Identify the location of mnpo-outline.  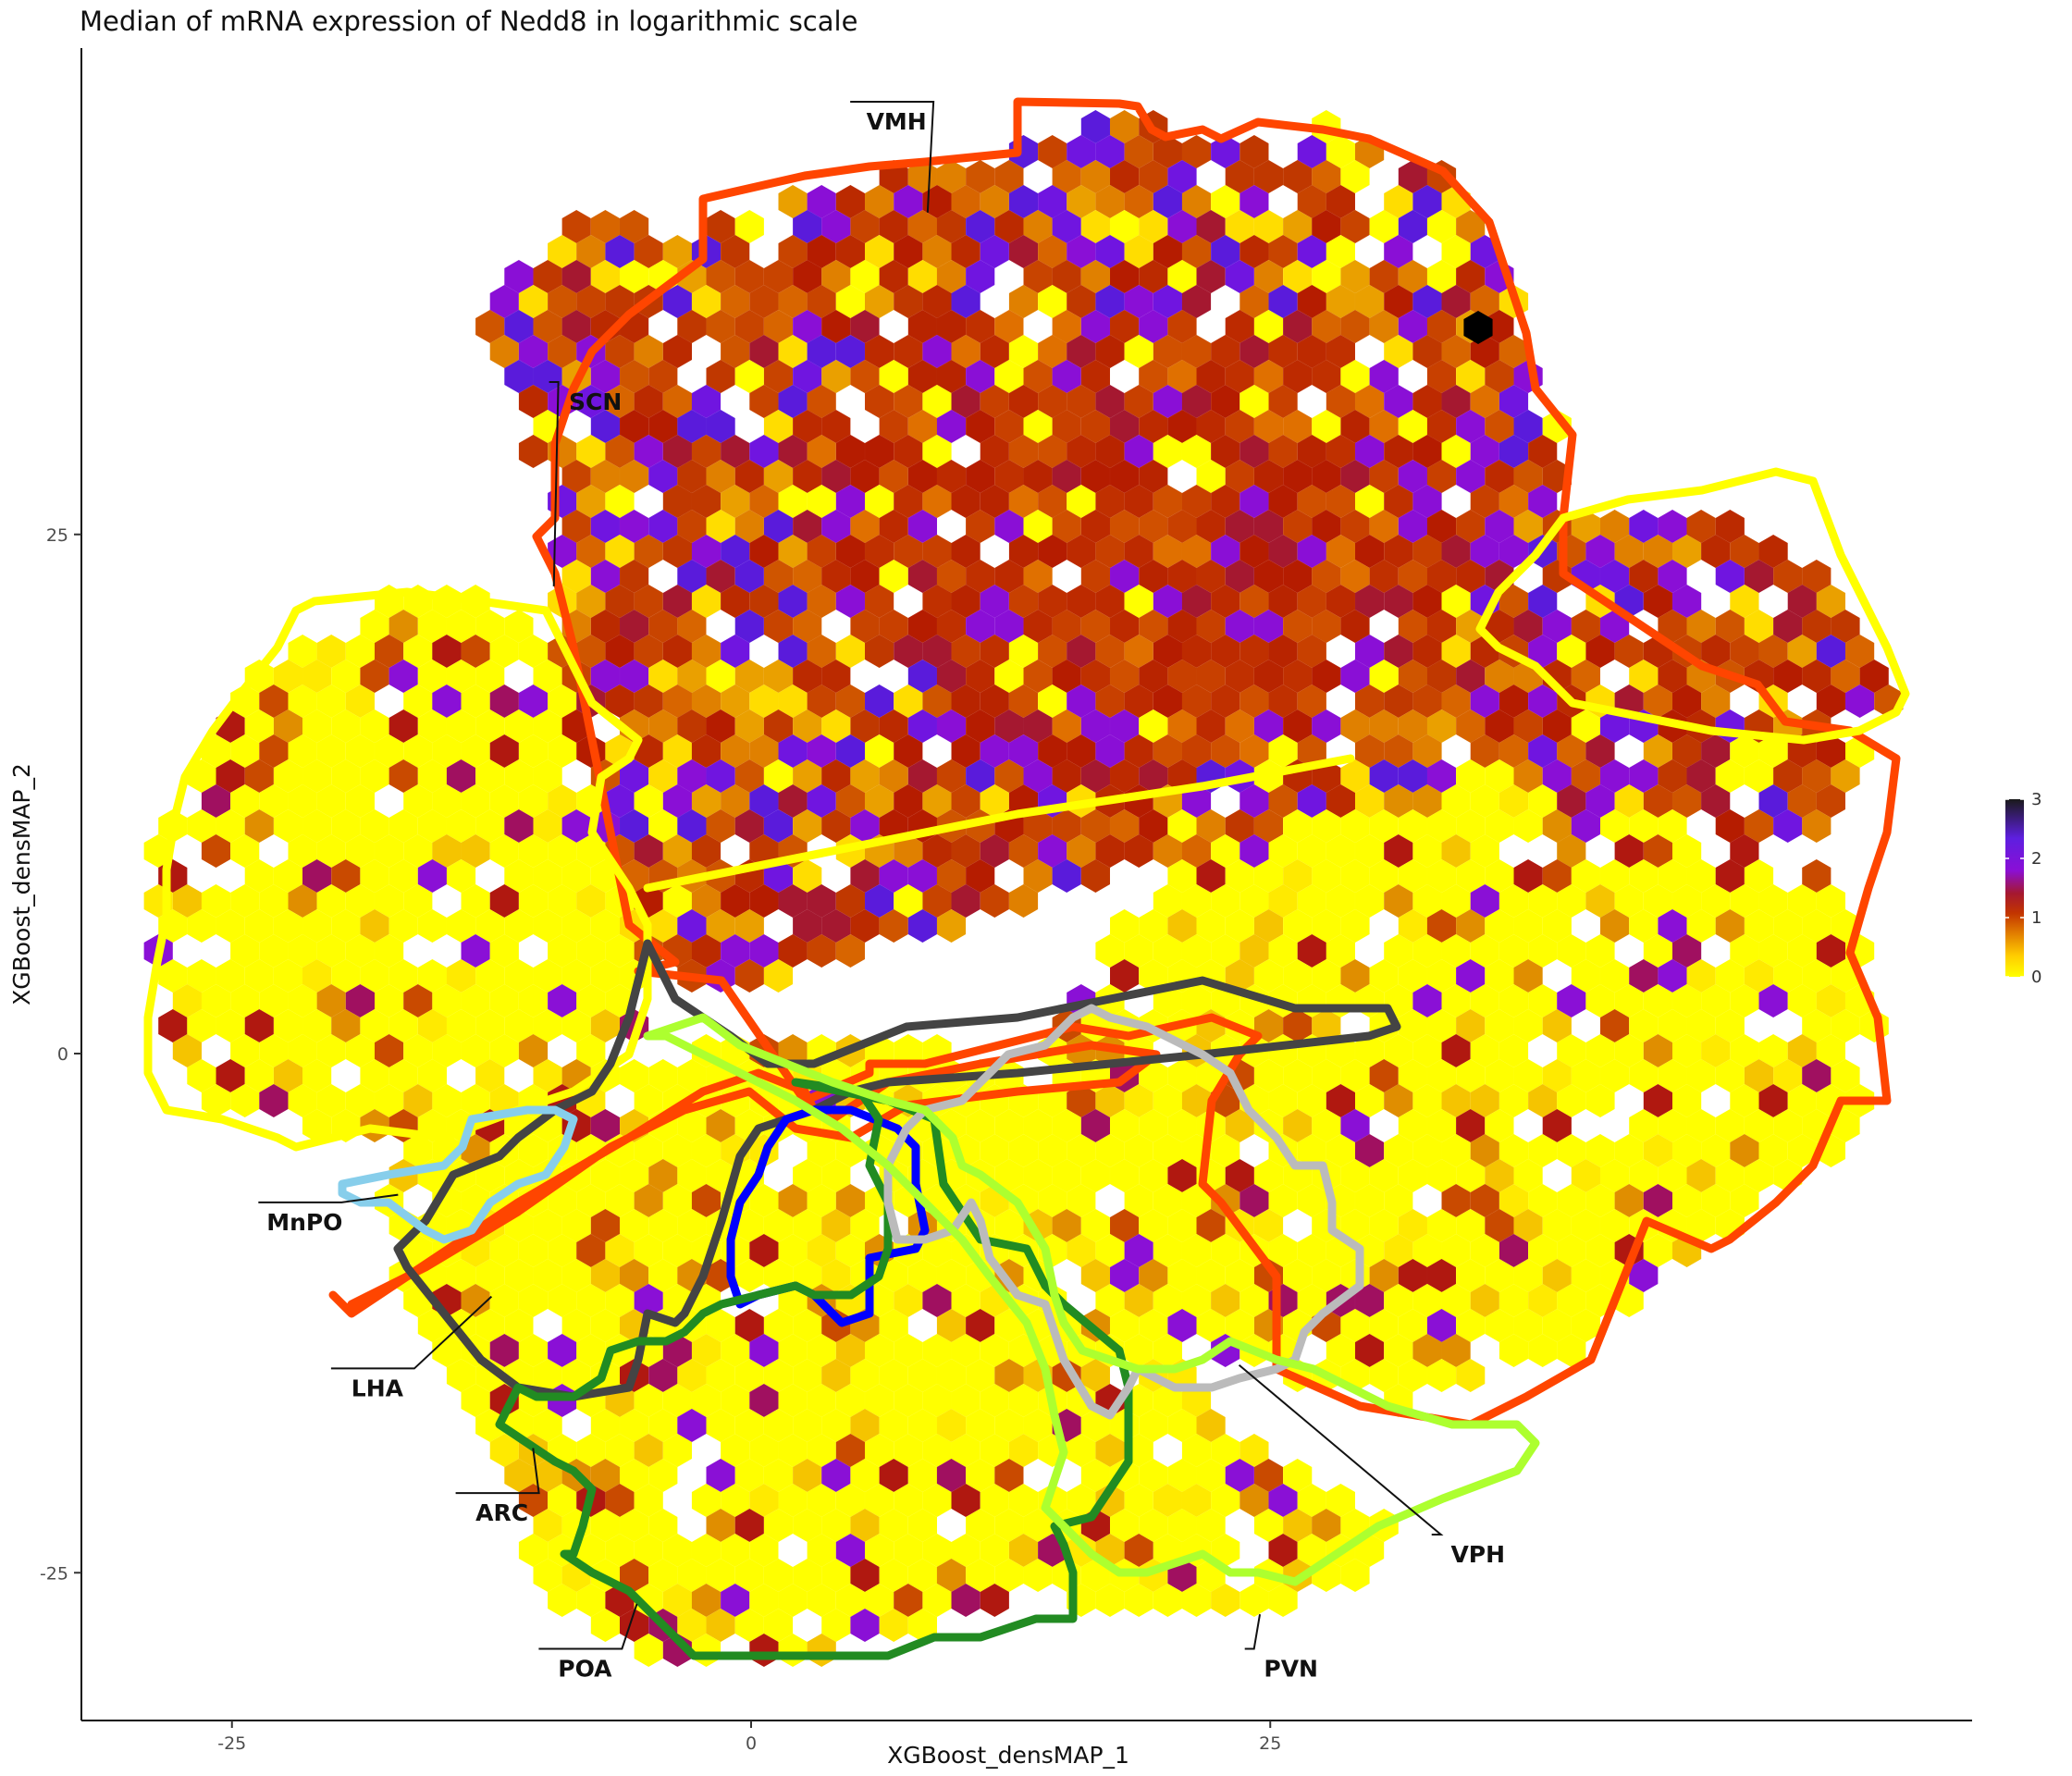
(458, 1175).